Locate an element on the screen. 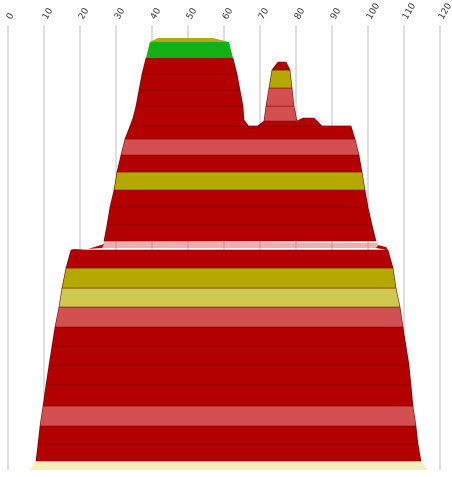 This screenshot has height=477, width=452. connector-right is located at coordinates (382, 247).